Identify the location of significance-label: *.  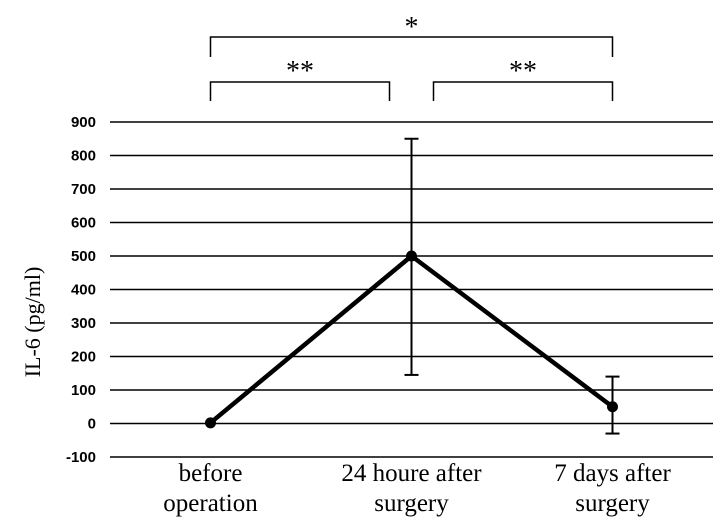
(412, 27).